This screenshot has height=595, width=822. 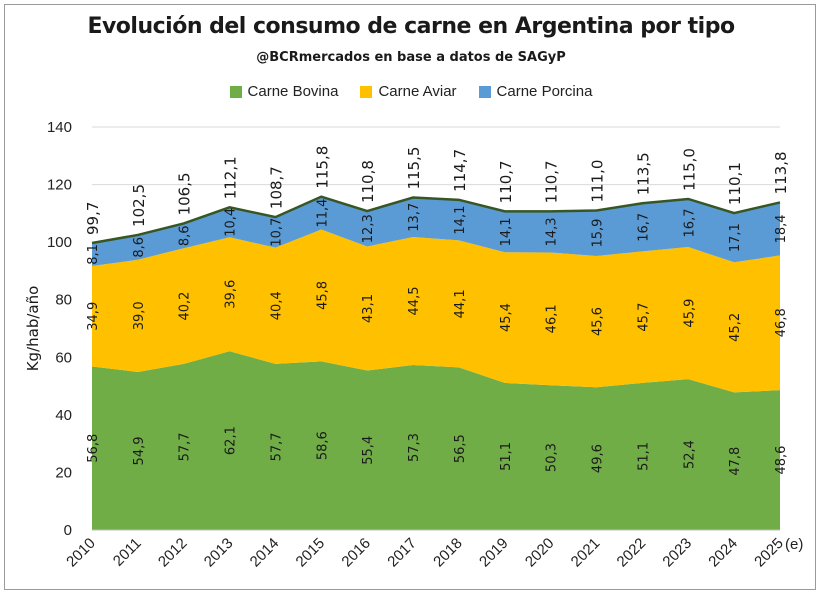 What do you see at coordinates (414, 168) in the screenshot?
I see `total-label: 115,5` at bounding box center [414, 168].